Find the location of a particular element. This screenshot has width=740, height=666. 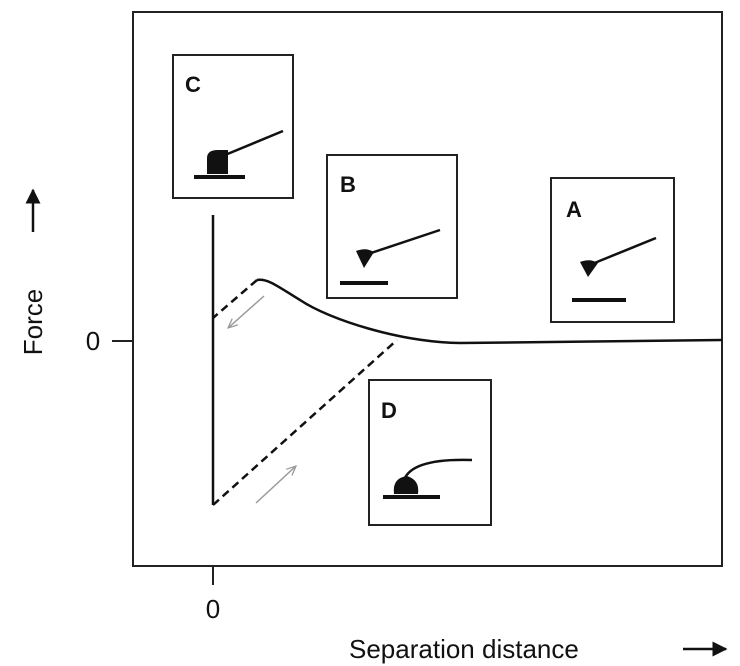

y-axis-label: Force is located at coordinates (33, 322).